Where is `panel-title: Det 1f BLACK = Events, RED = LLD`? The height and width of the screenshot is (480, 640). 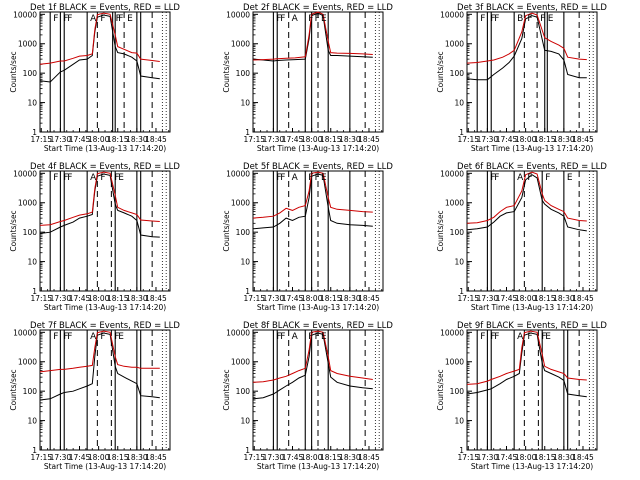
panel-title: Det 1f BLACK = Events, RED = LLD is located at coordinates (105, 8).